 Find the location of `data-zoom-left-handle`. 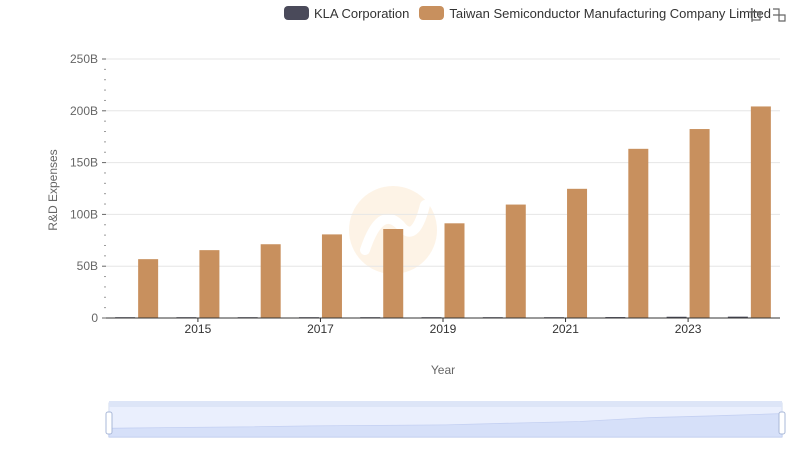

data-zoom-left-handle is located at coordinates (109, 423).